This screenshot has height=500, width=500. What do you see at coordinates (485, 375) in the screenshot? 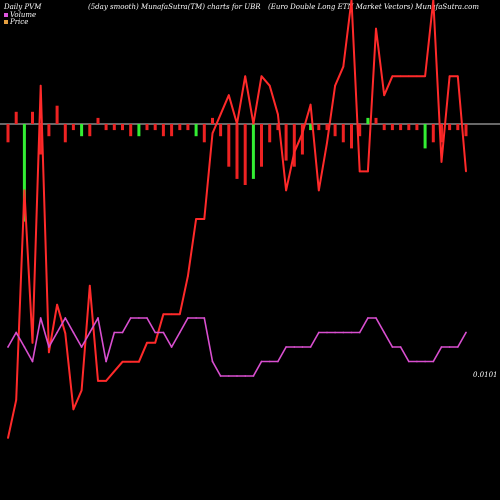
I see `last-value-label: 0.0101` at bounding box center [485, 375].